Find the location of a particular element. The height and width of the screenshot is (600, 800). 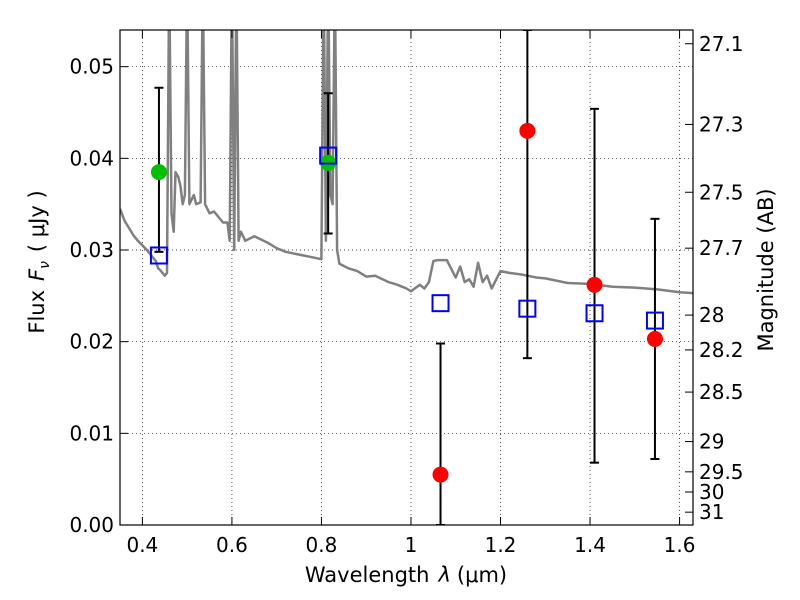

y-axis-label-text: Flux is located at coordinates (37, 312).